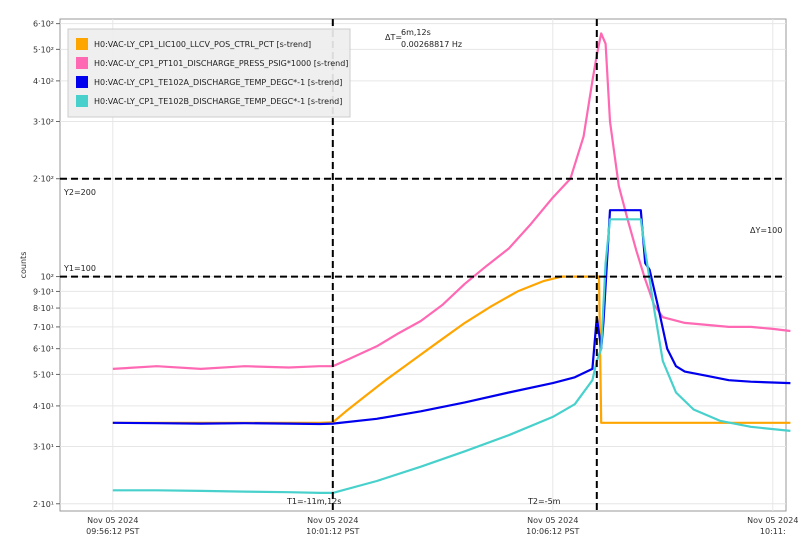  Describe the element at coordinates (43, 349) in the screenshot. I see `y-tick-label: 6·10¹` at that location.